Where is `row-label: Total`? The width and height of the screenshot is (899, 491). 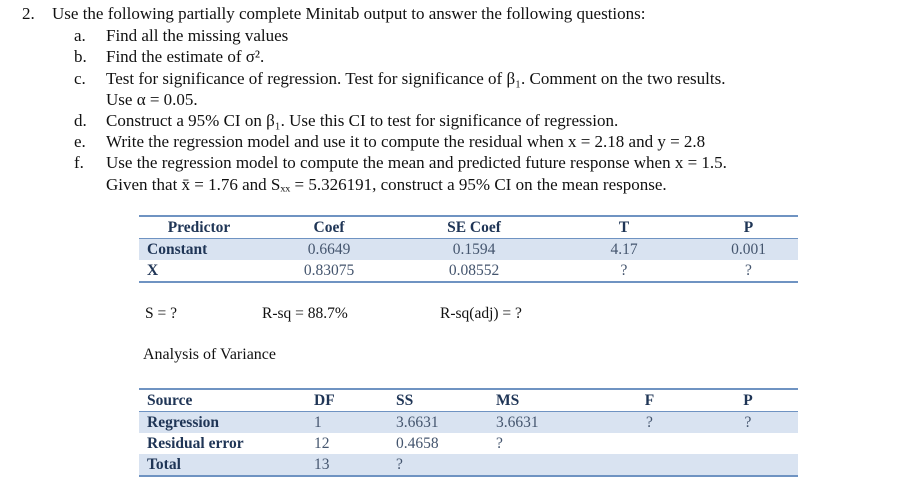 row-label: Total is located at coordinates (164, 464).